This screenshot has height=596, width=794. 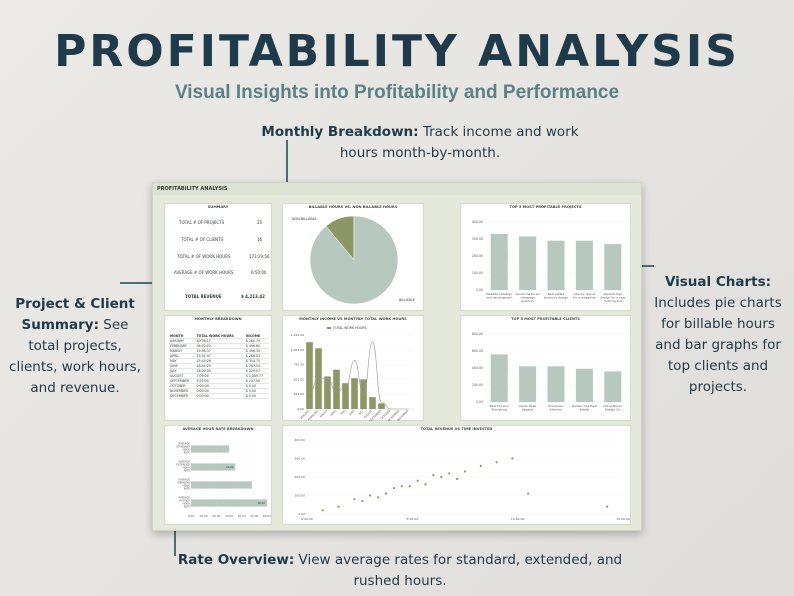 I want to click on table-cell: APRIL, so click(x=182, y=356).